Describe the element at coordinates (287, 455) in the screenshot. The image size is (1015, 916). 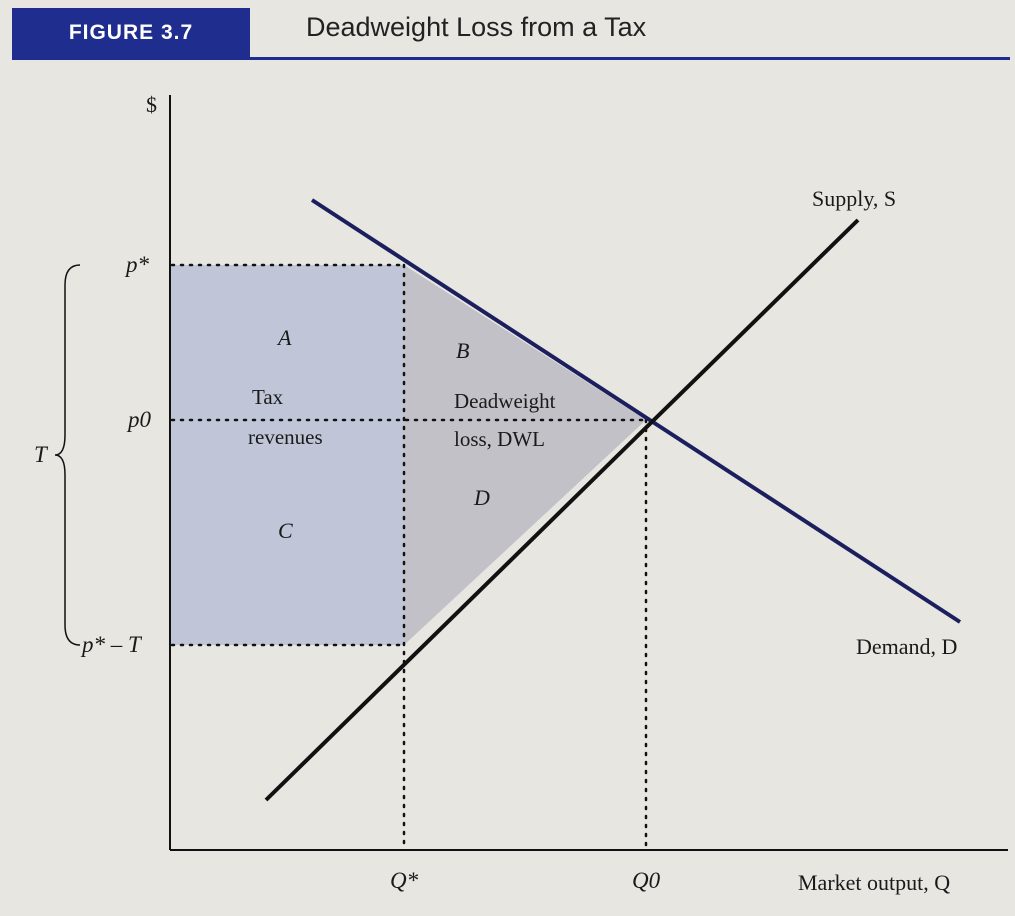
I see `tax-revenue-region` at that location.